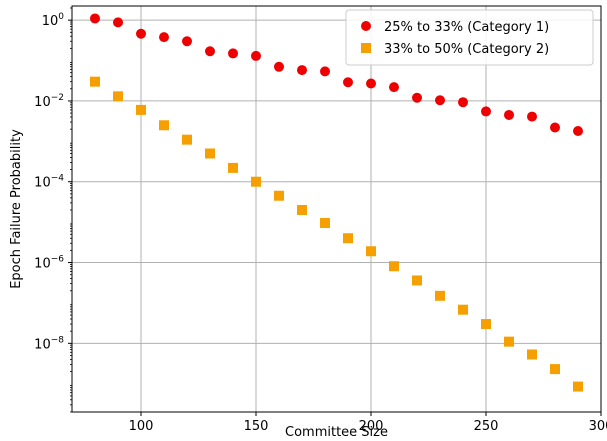  I want to click on y-tick-label: 10⁻⁸, so click(49, 343).